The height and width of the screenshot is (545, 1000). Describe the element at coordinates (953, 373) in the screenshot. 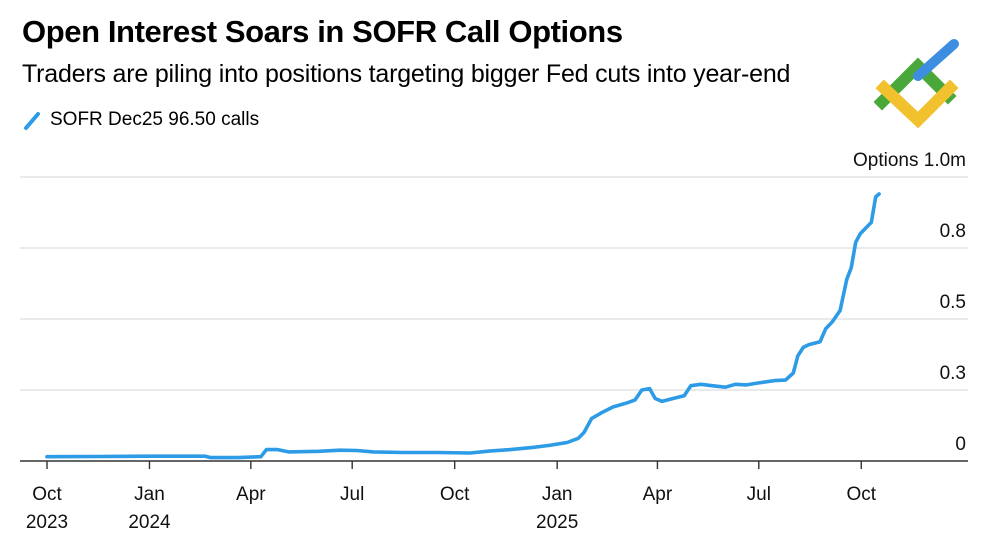

I see `y-tick-label: 0.3` at that location.